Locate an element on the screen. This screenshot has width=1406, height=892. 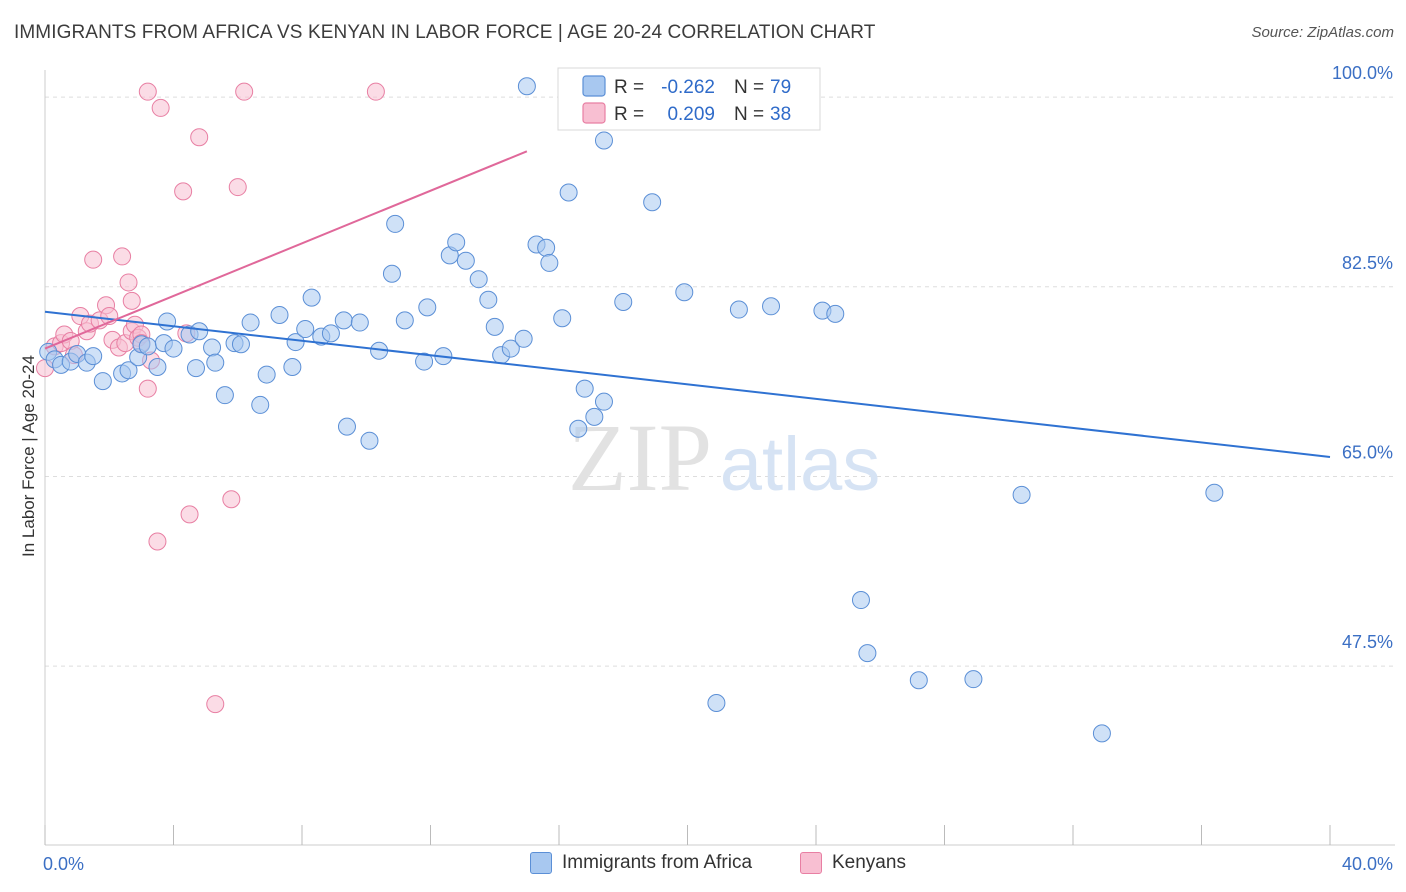
kenyan-trend-line is located at coordinates (286, 250).